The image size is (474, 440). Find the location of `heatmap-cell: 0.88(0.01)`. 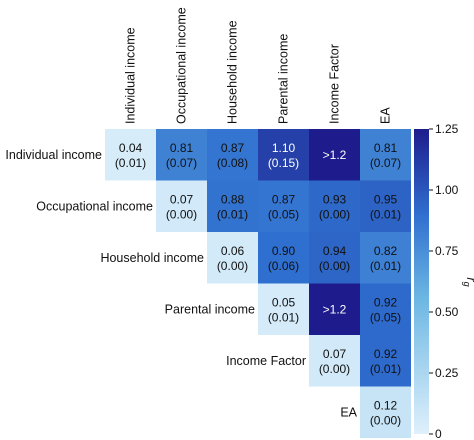

heatmap-cell: 0.88(0.01) is located at coordinates (232, 206).